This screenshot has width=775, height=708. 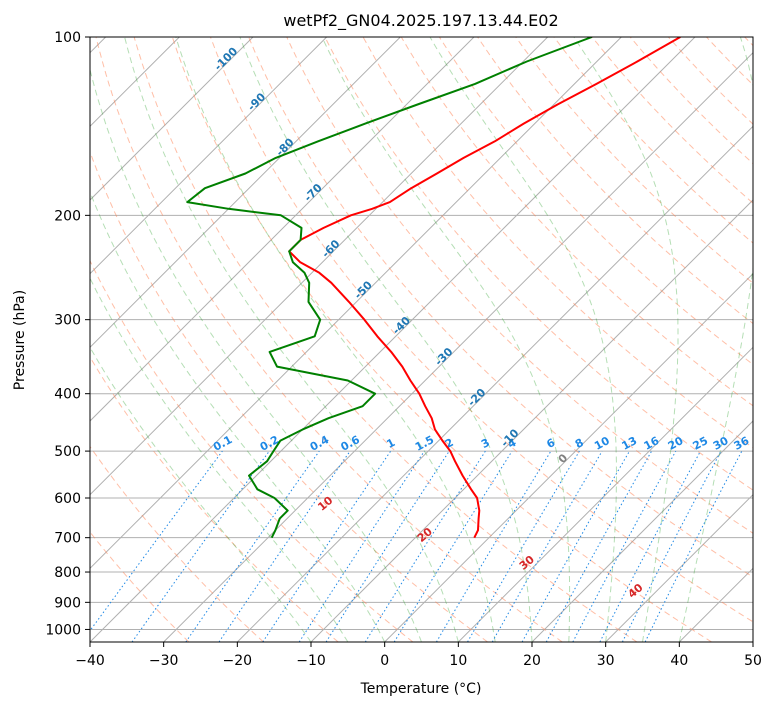 I want to click on isotherm-label: -10, so click(x=509, y=437).